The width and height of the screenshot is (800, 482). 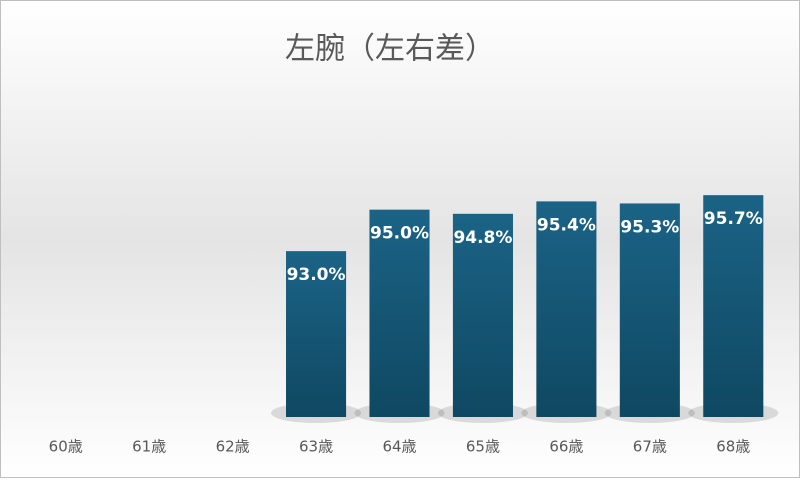 What do you see at coordinates (482, 238) in the screenshot?
I see `data-label: 94.8%` at bounding box center [482, 238].